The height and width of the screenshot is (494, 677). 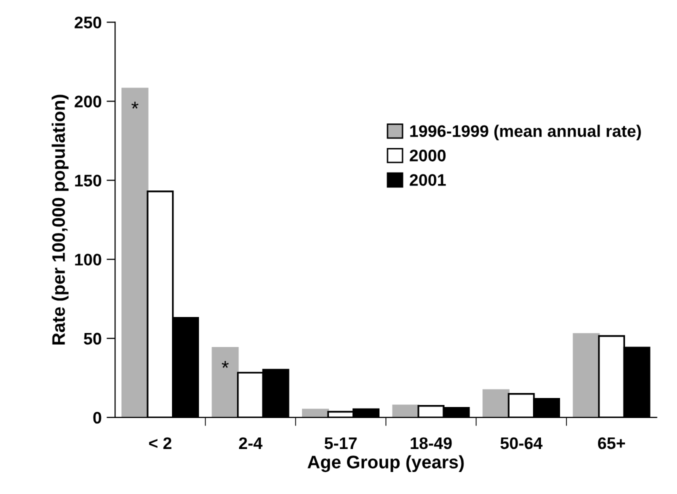 I want to click on y-tick-label: 200, so click(x=88, y=102).